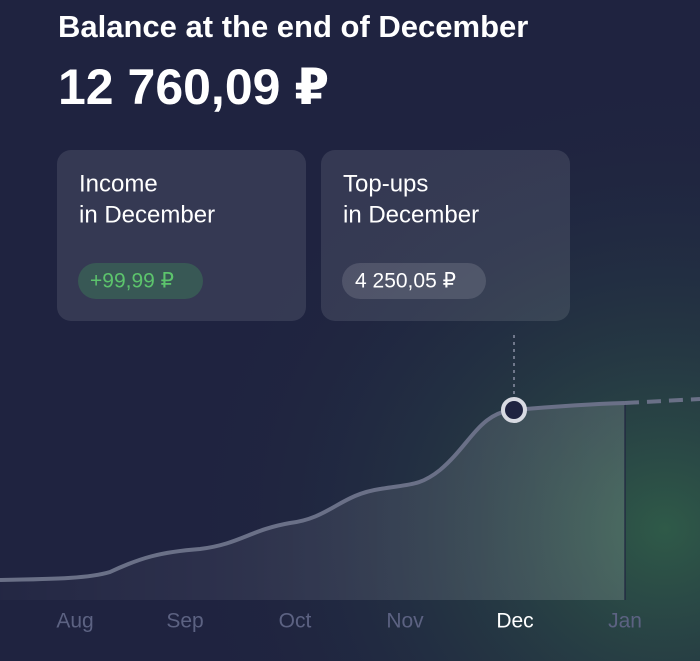 The image size is (700, 661). Describe the element at coordinates (514, 621) in the screenshot. I see `month-label: Dec` at that location.